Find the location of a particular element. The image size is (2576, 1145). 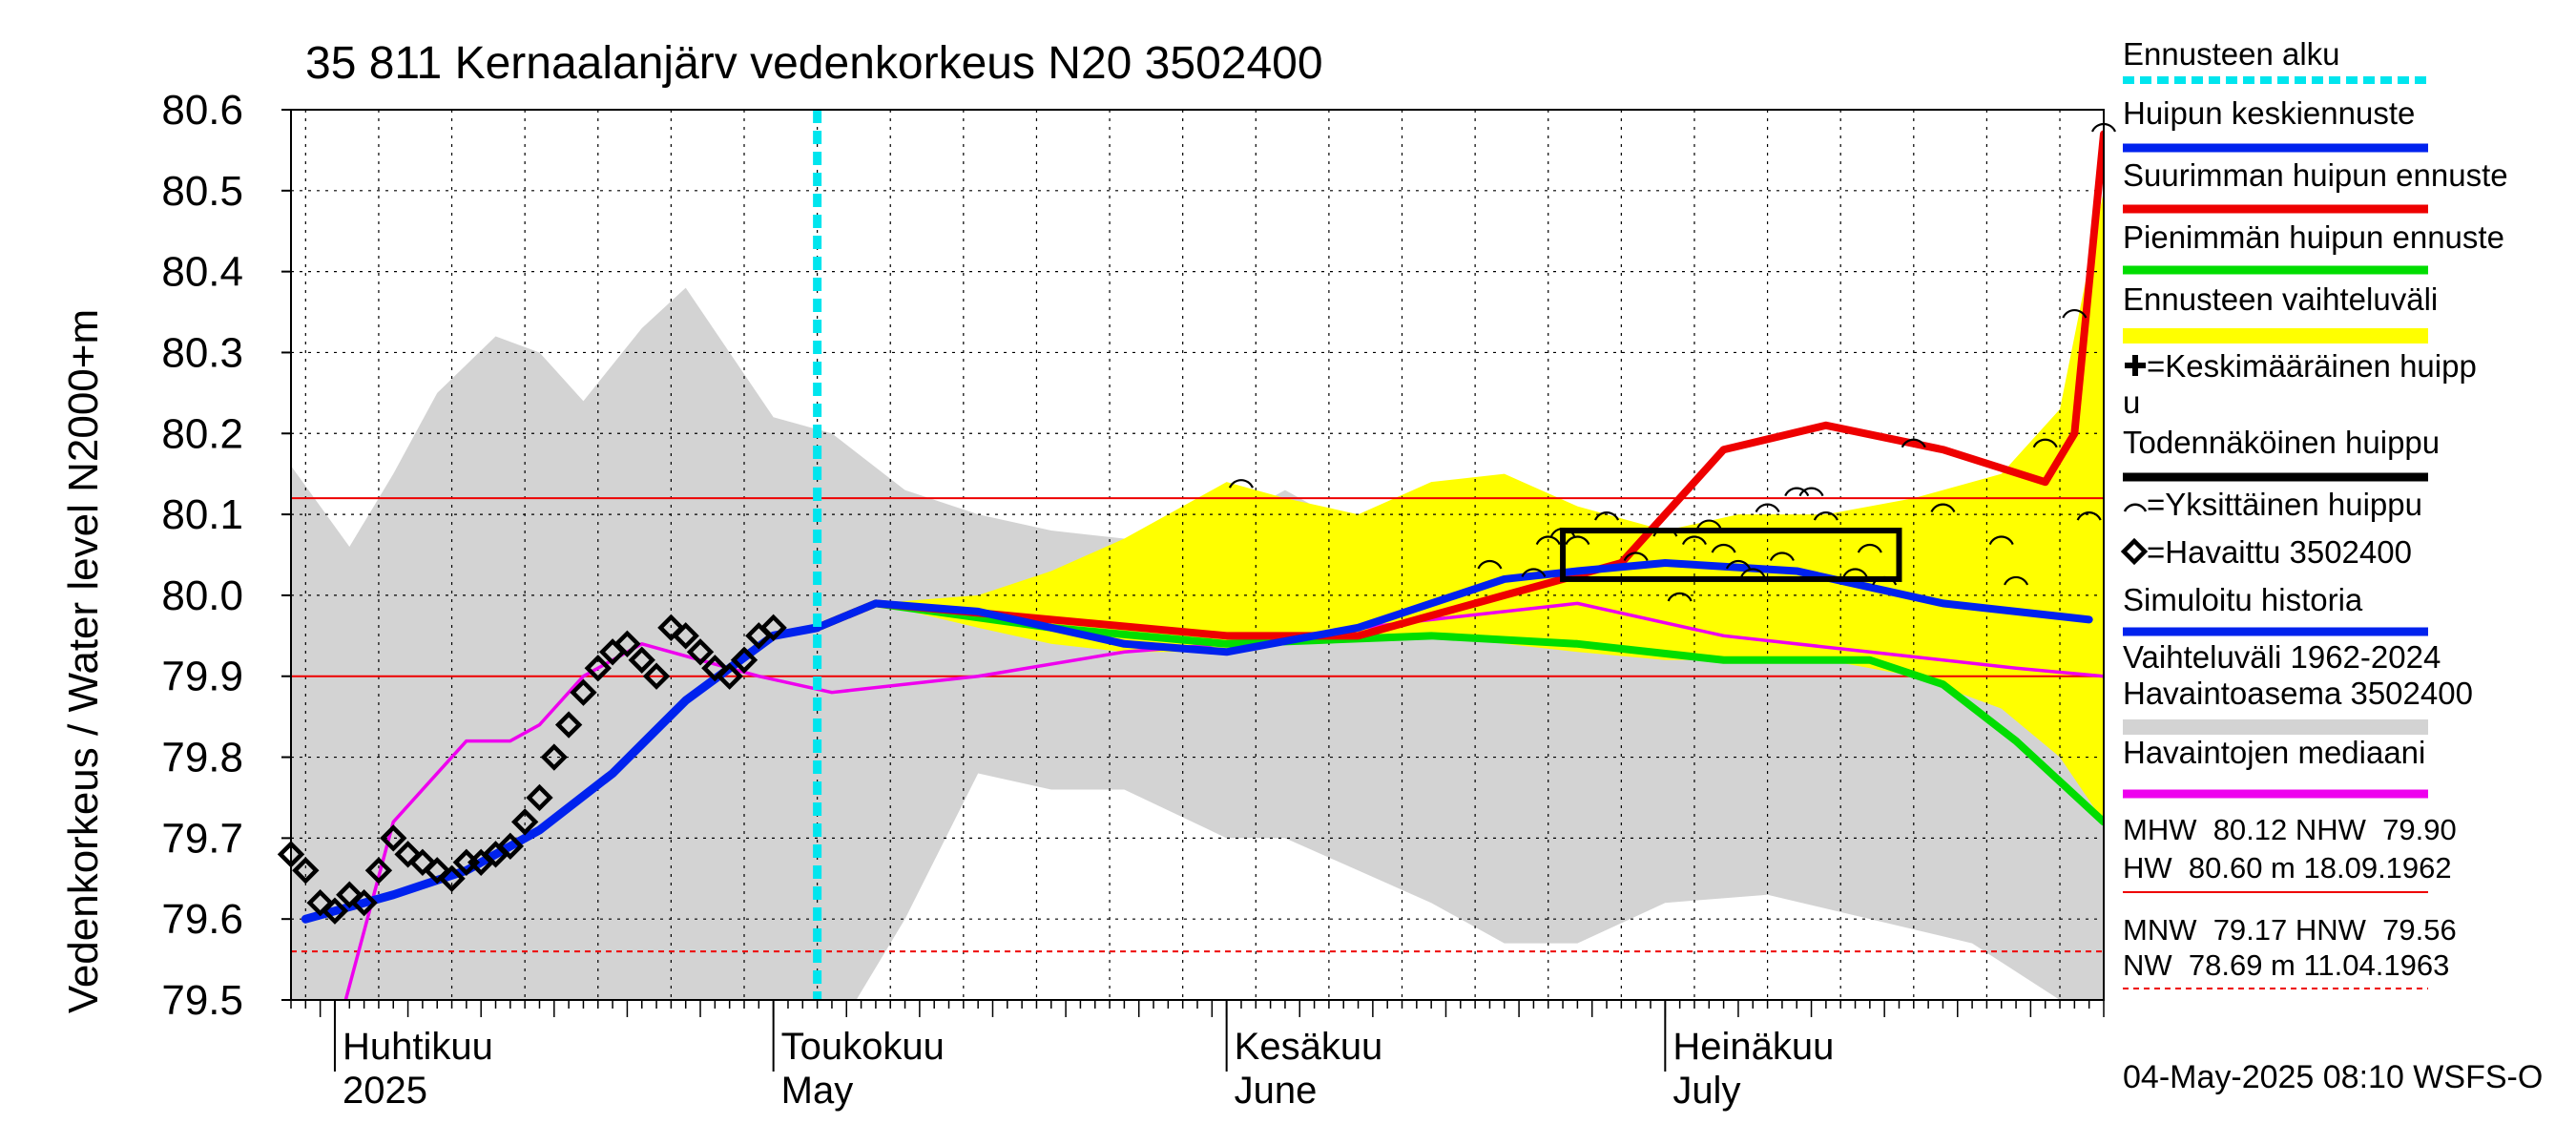

legend-label: Pienimmän huipun ennuste is located at coordinates (2313, 237).